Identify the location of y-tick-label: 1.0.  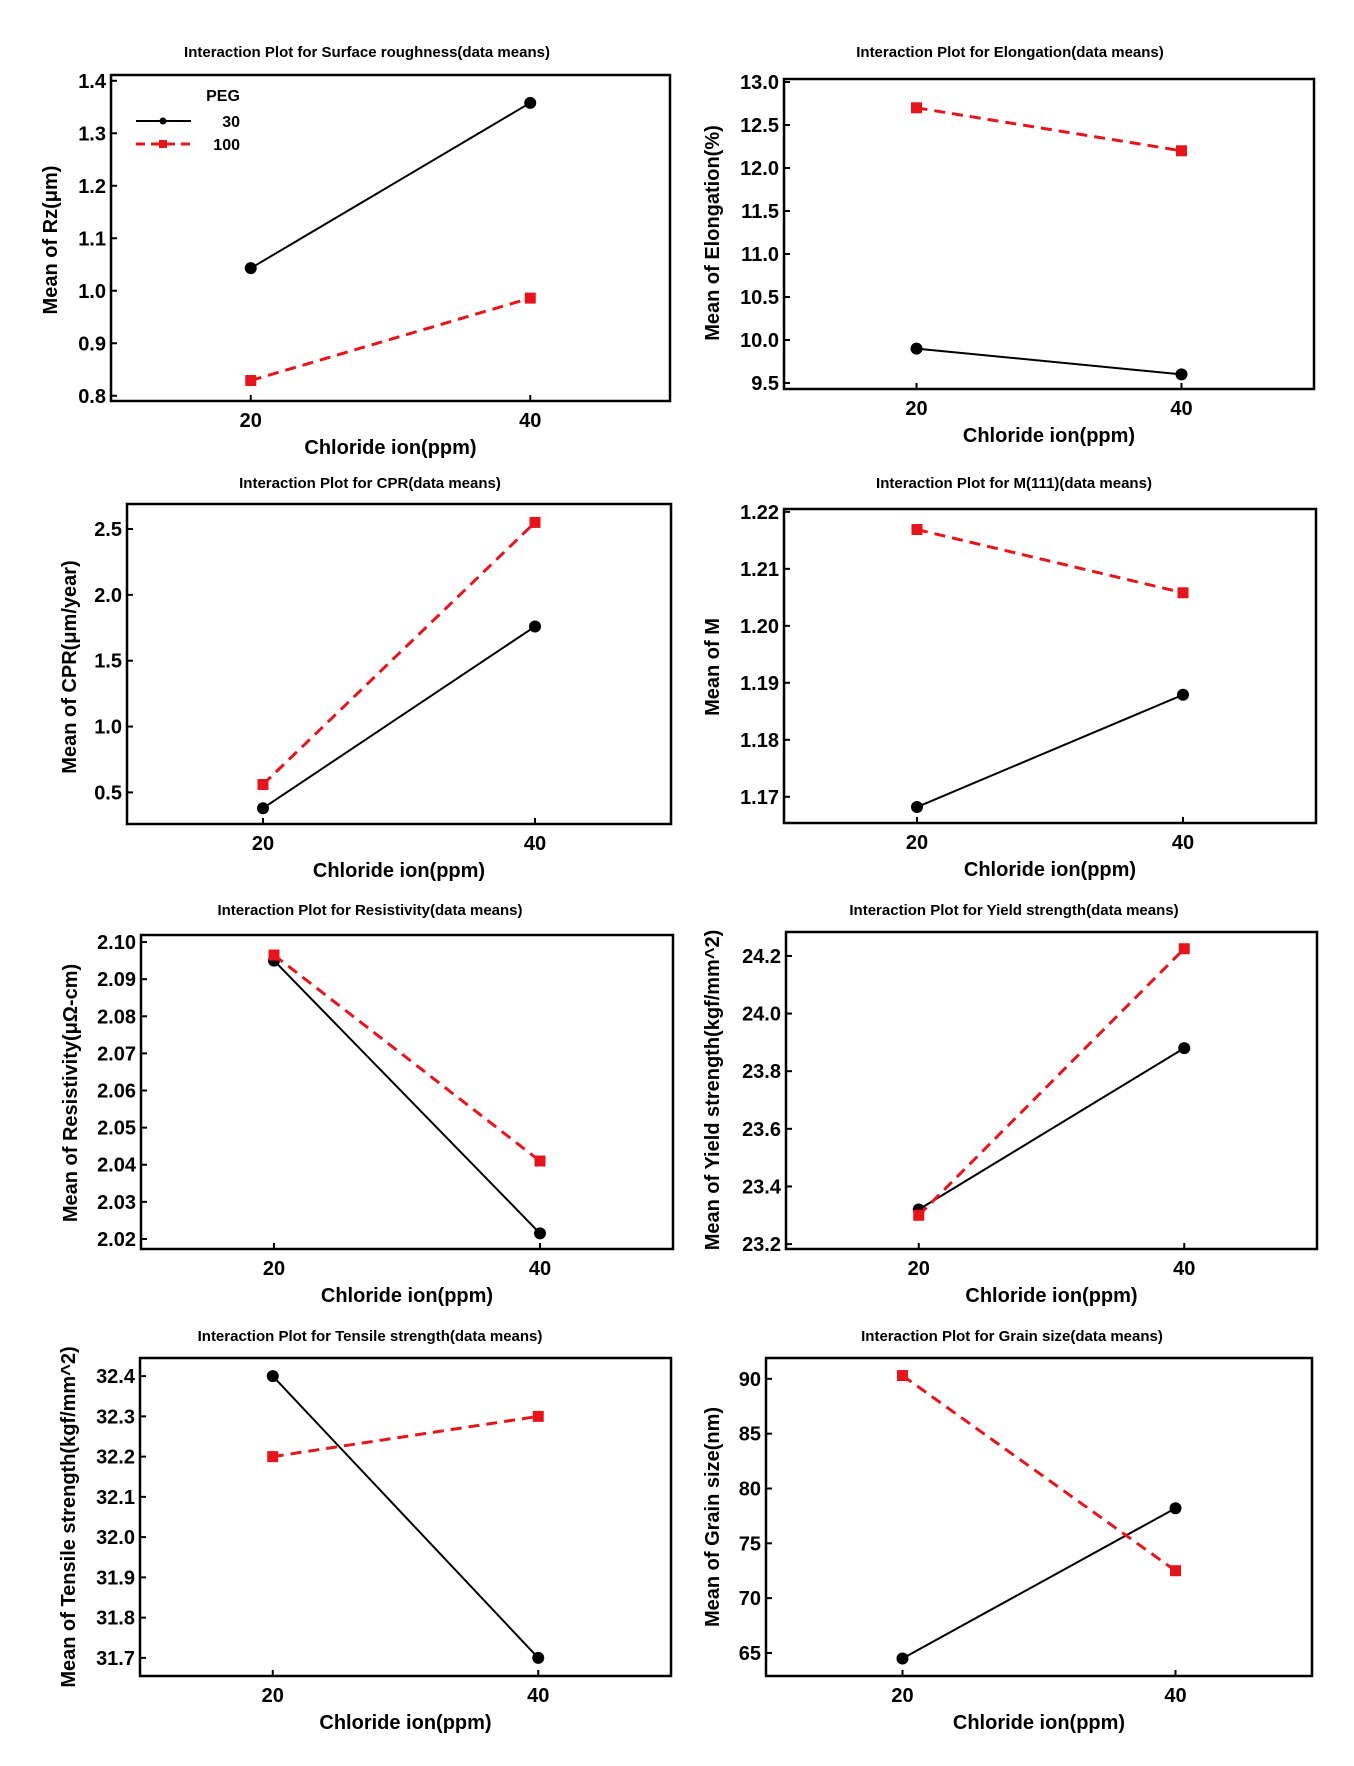
(108, 728).